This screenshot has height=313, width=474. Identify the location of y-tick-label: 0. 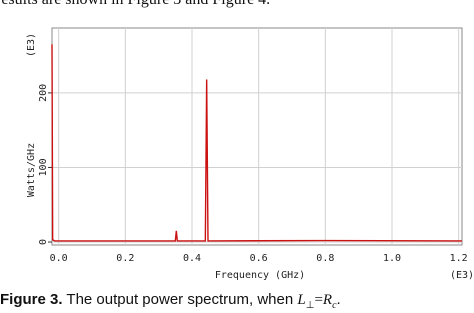
(43, 242).